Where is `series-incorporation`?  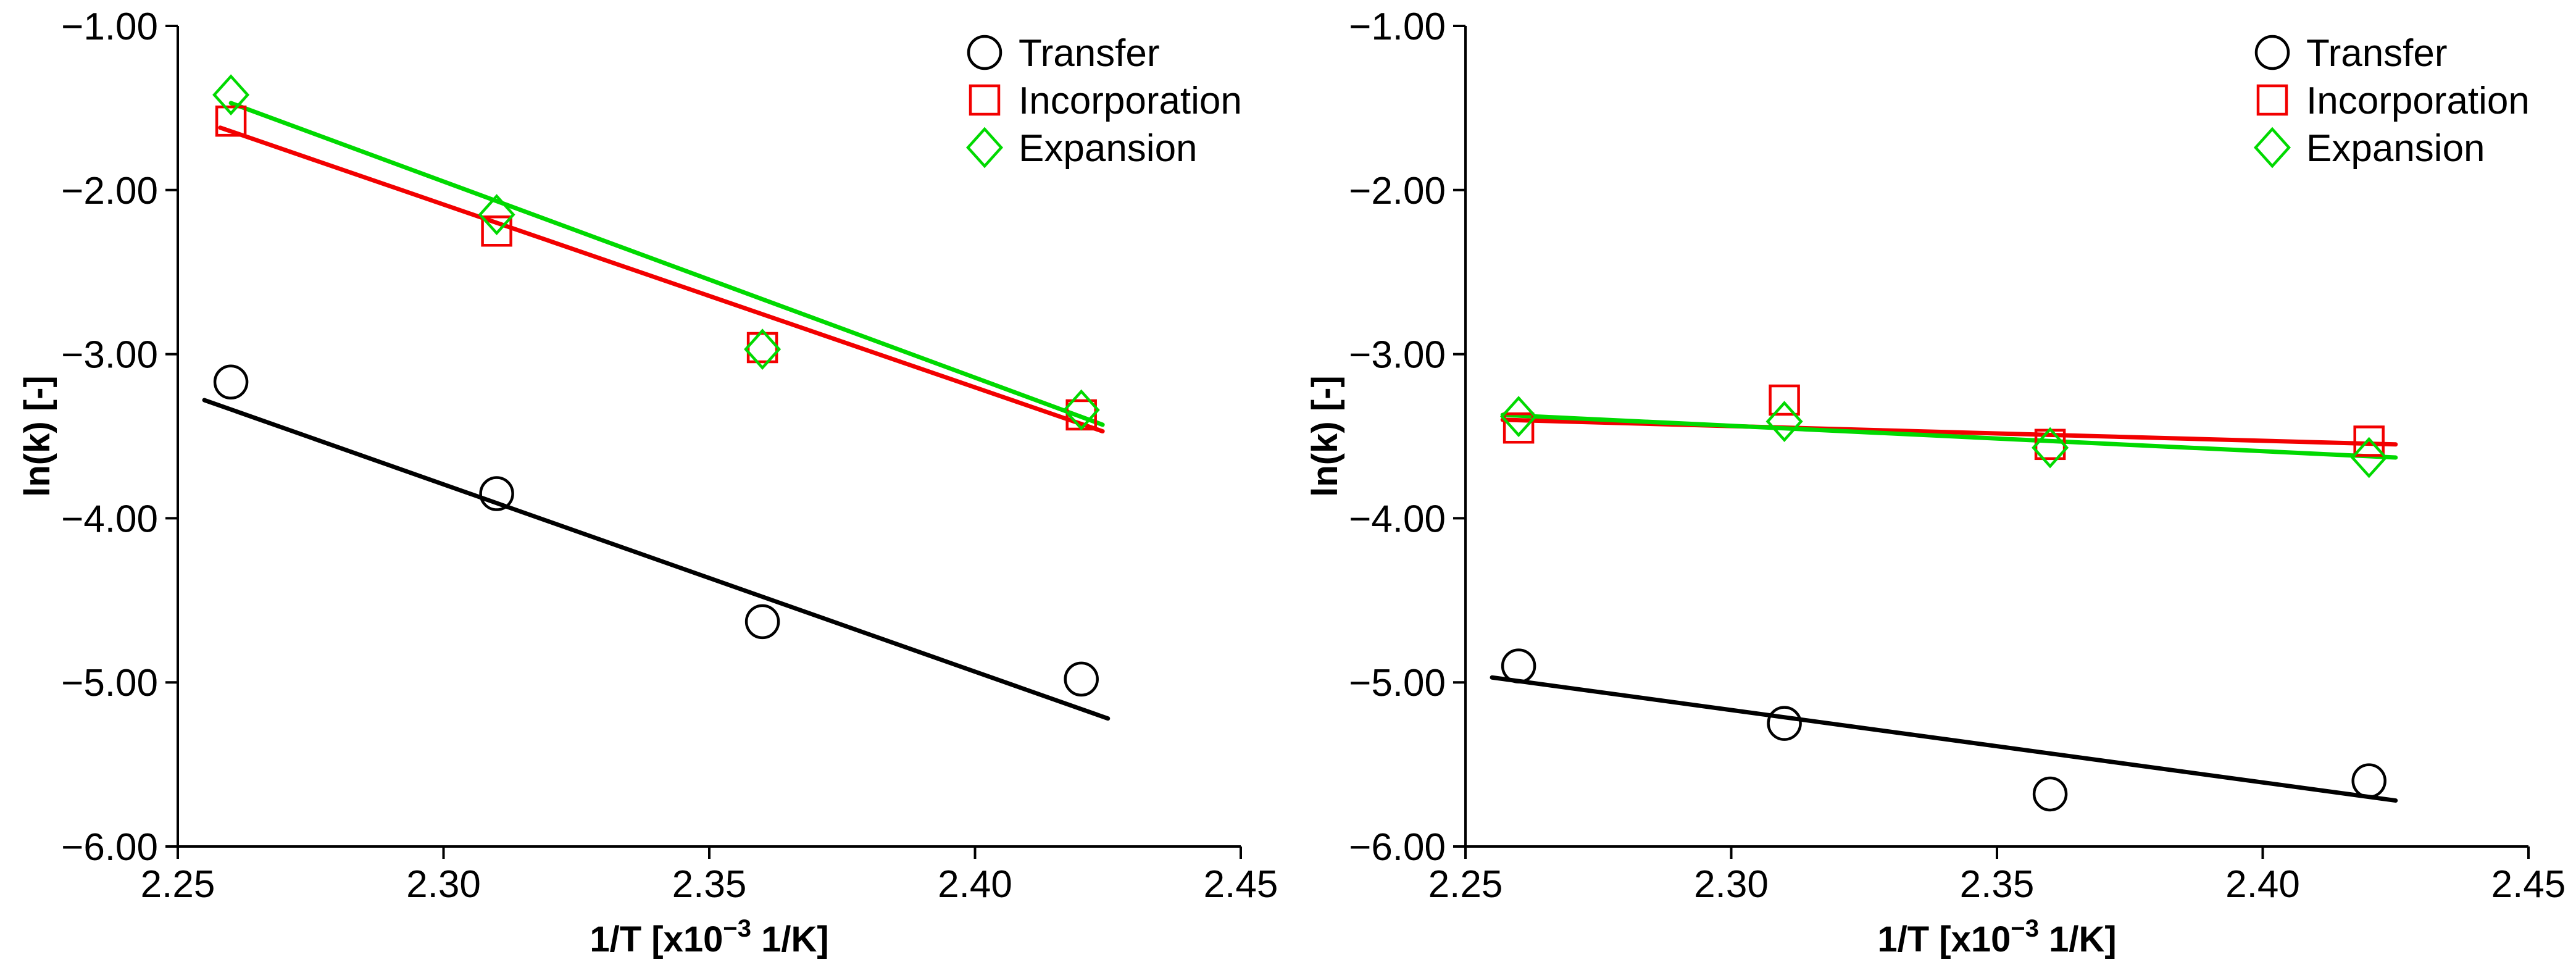 series-incorporation is located at coordinates (656, 268).